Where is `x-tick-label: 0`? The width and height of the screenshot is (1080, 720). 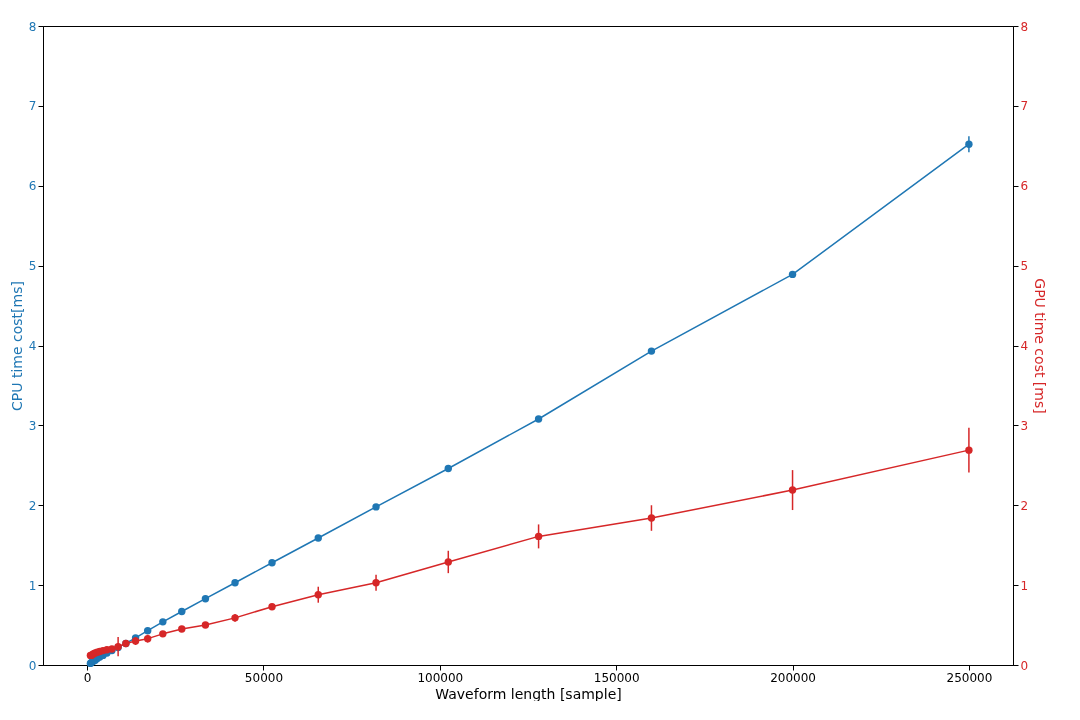
x-tick-label: 0 is located at coordinates (87, 677).